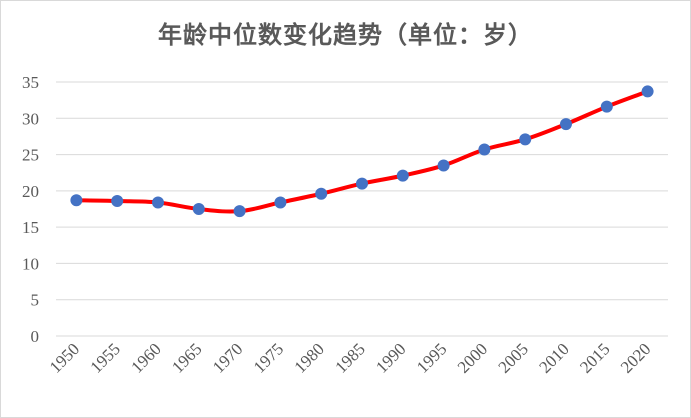 This screenshot has height=418, width=691. I want to click on y-tick-label: 15, so click(30, 227).